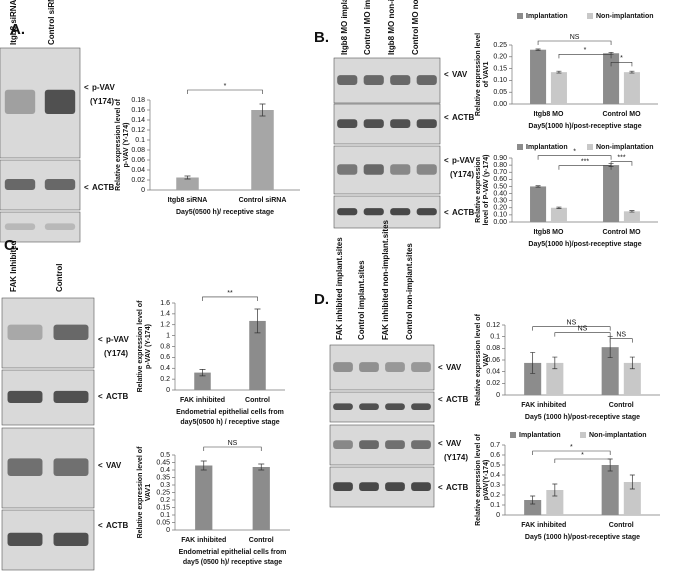 This screenshot has width=675, height=579. Describe the element at coordinates (165, 303) in the screenshot. I see `y-tick-label: 1.6` at that location.